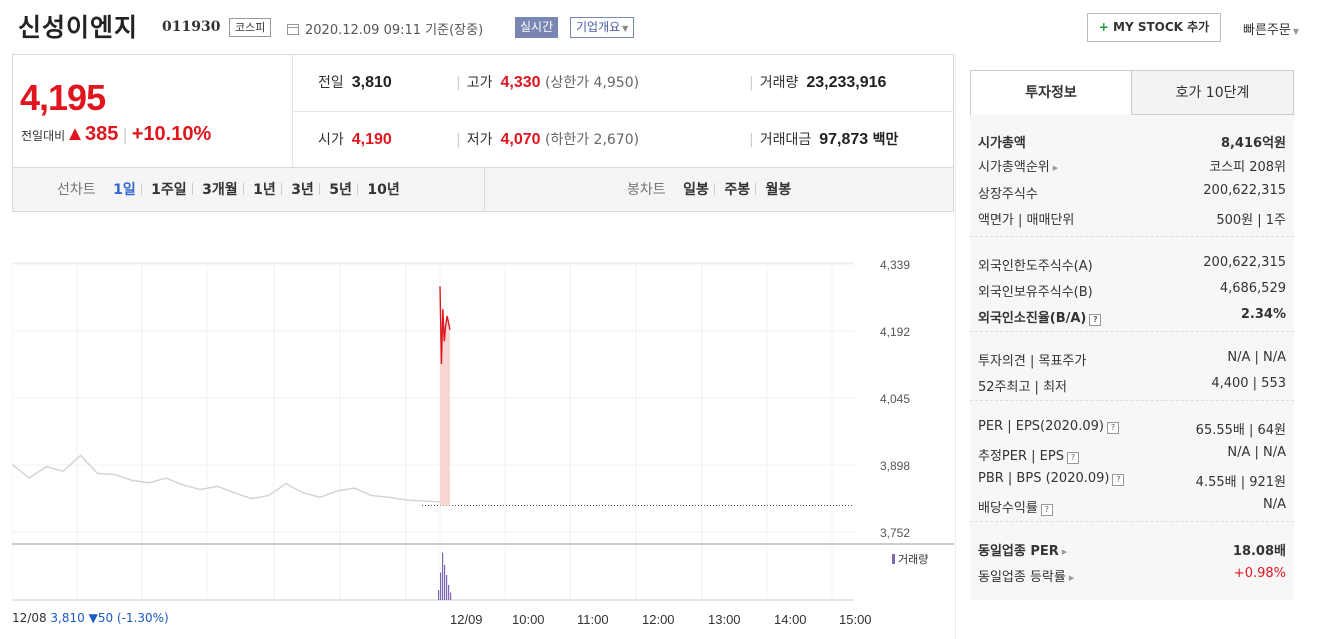  I want to click on today-line, so click(445, 325).